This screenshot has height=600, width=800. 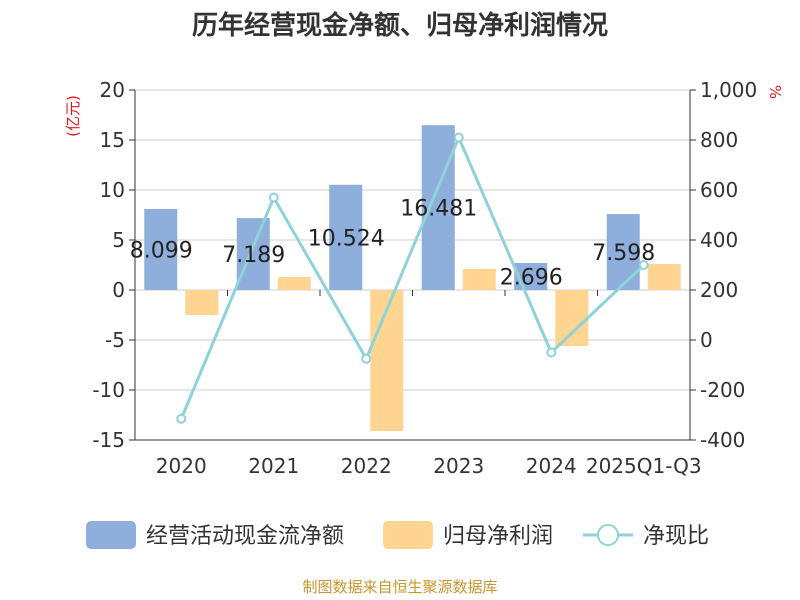 What do you see at coordinates (719, 290) in the screenshot?
I see `right-tick-label: 200` at bounding box center [719, 290].